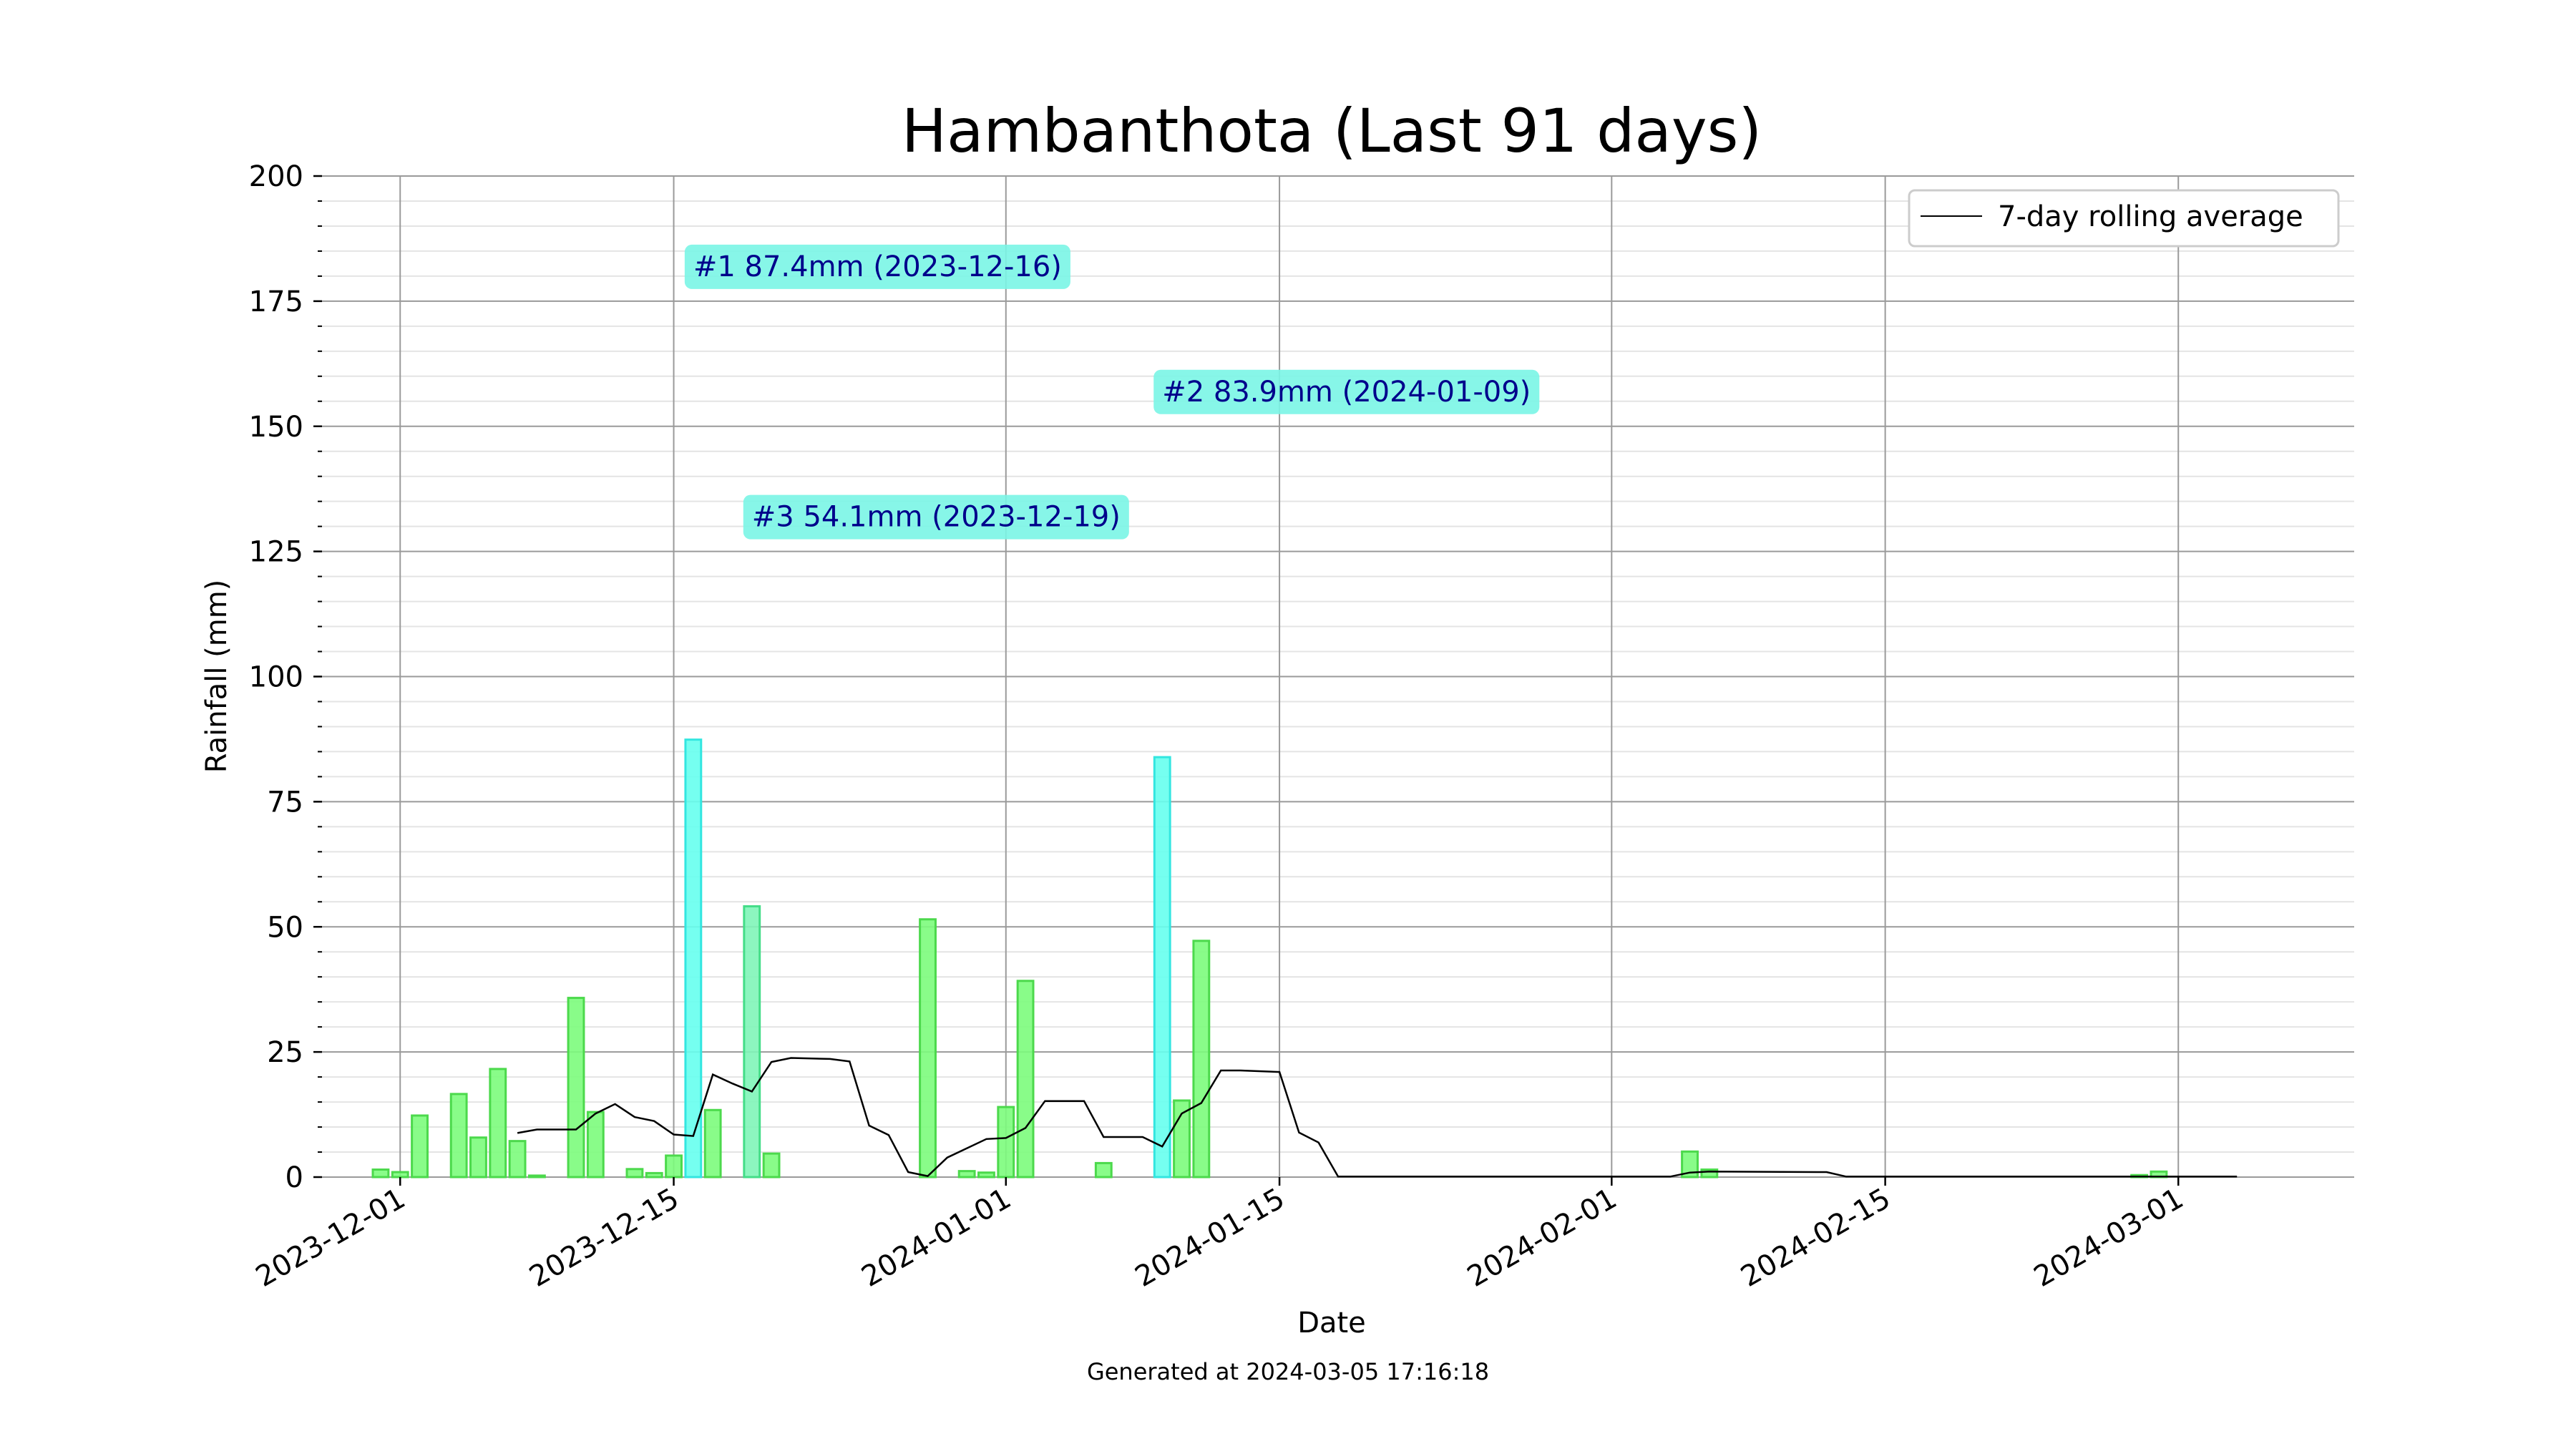  Describe the element at coordinates (2150, 217) in the screenshot. I see `legend-label: 7-day rolling average` at that location.